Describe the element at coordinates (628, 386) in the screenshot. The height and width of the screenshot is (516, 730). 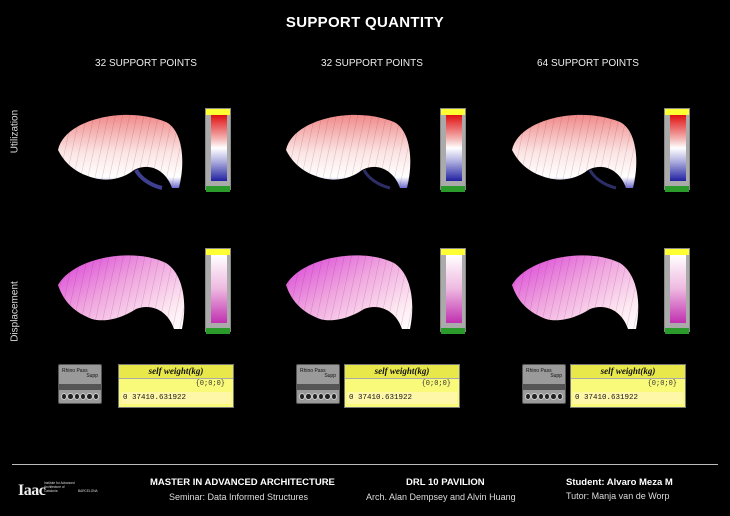
I see `self-weight-panel-3: self weight(kg) {0;0;0} 0 37410.631922` at that location.